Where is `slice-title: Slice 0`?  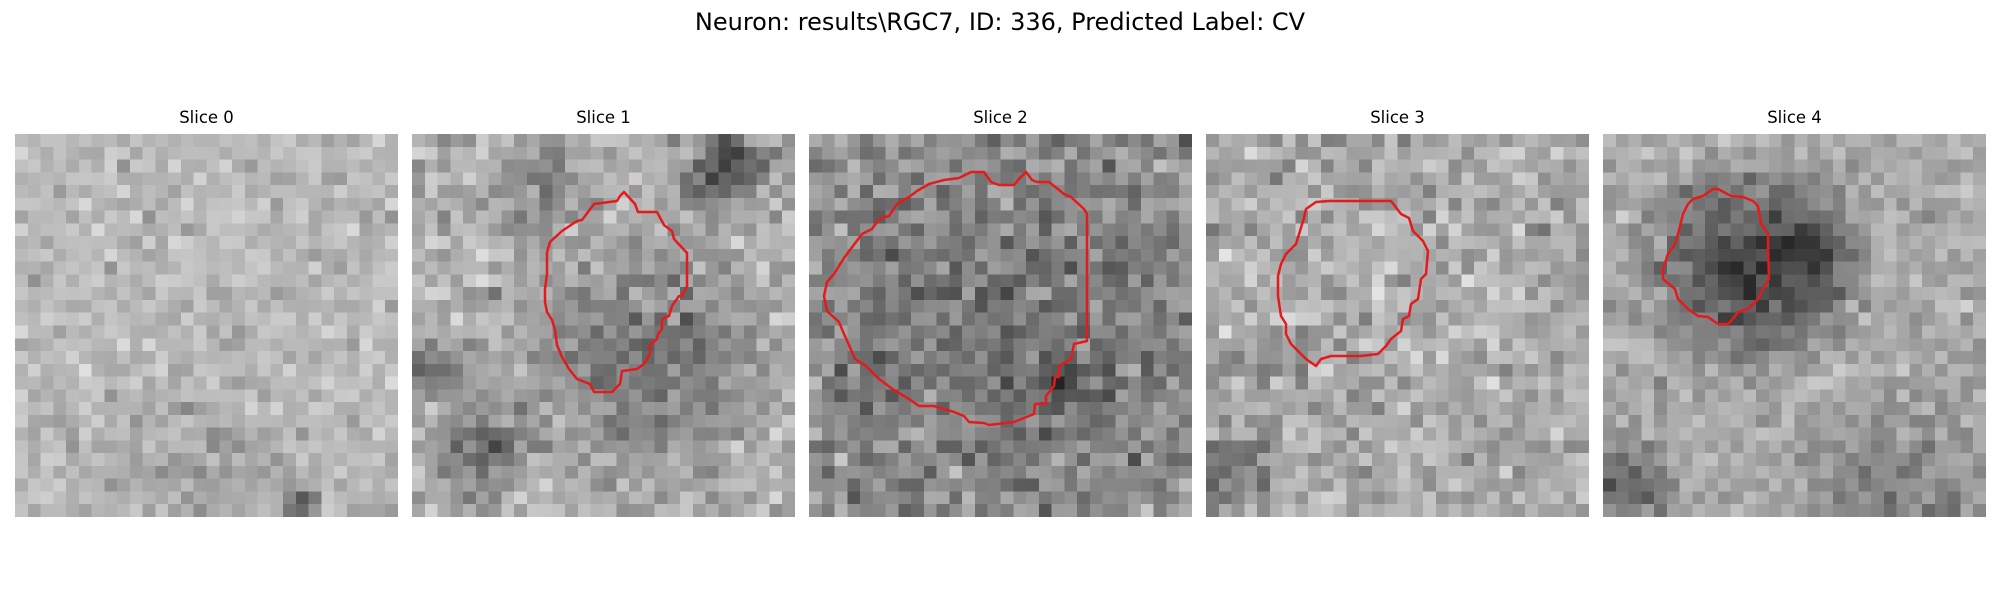 slice-title: Slice 0 is located at coordinates (206, 117).